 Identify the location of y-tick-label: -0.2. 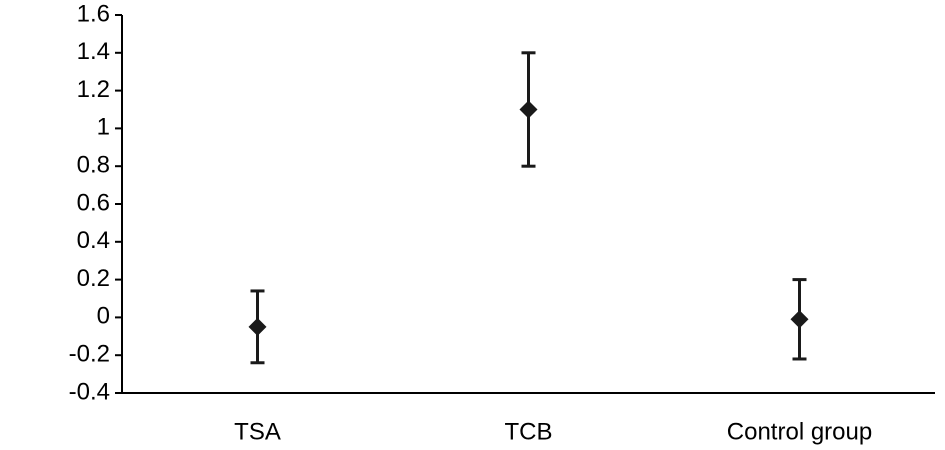
(89, 354).